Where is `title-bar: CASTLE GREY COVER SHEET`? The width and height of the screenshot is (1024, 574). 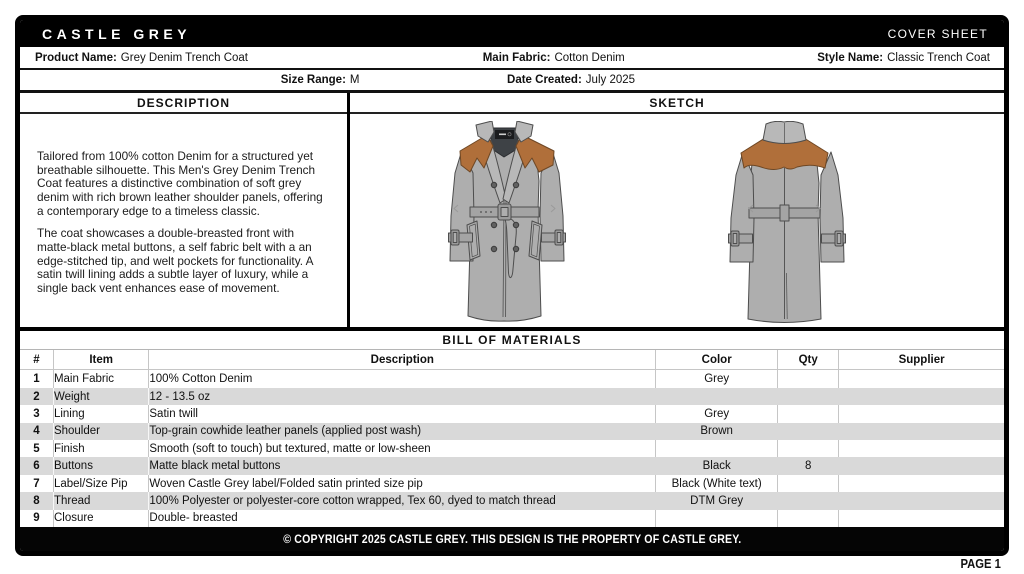 title-bar: CASTLE GREY COVER SHEET is located at coordinates (512, 33).